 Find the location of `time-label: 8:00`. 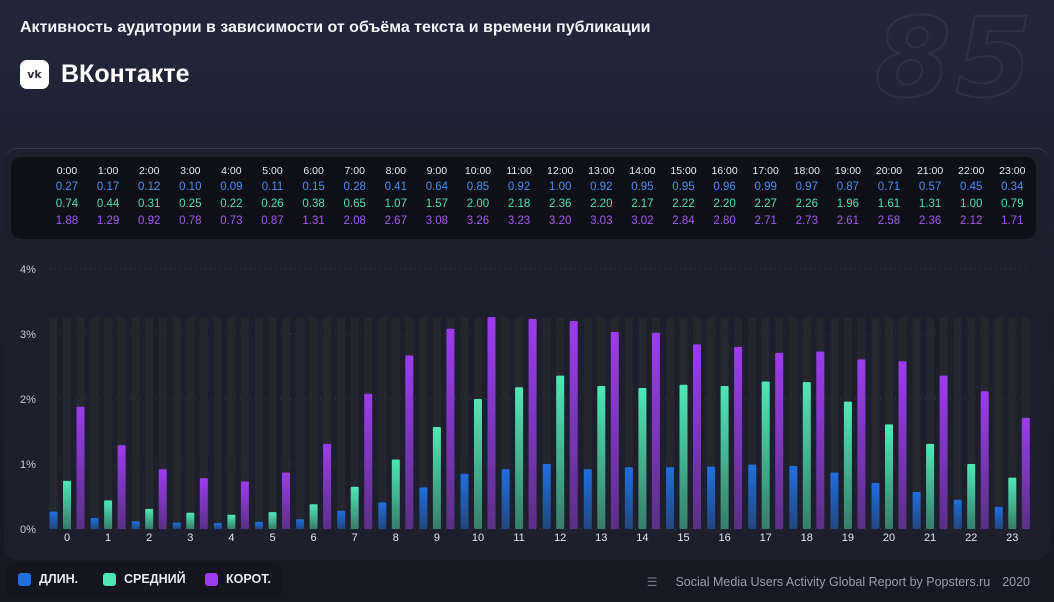

time-label: 8:00 is located at coordinates (396, 171).